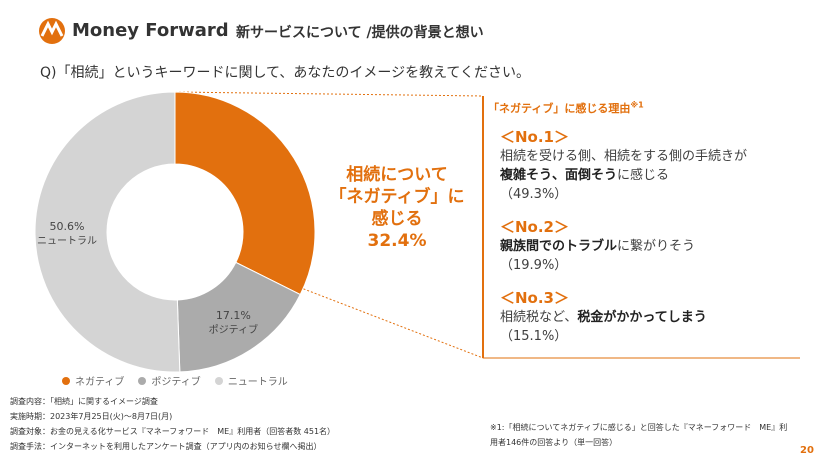 The image size is (822, 461). I want to click on reason-line: 相続税など、税金がかかってしまう, so click(623, 317).